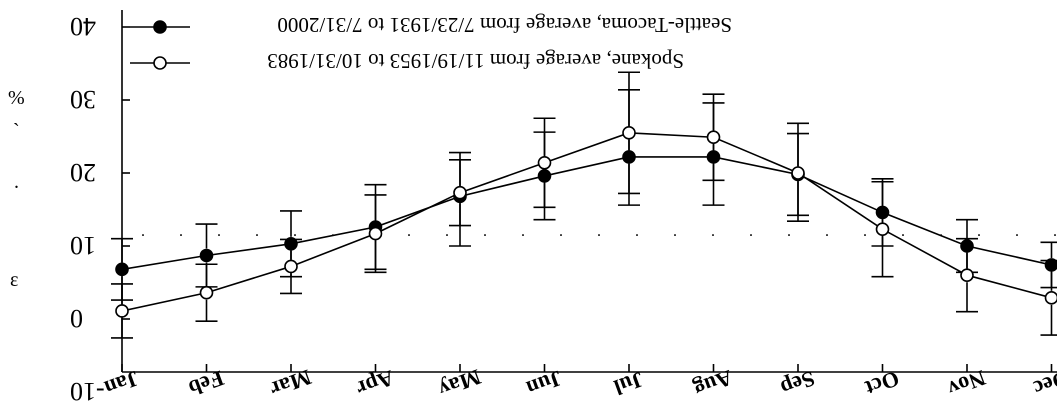 The image size is (1057, 412). I want to click on y-axis-label-fragment-2: ., so click(16, 182).